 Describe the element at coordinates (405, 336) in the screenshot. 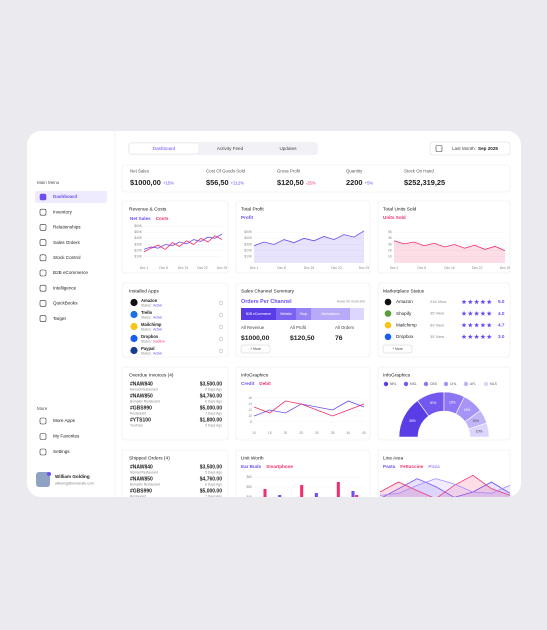

I see `market-name: Dropbox` at that location.